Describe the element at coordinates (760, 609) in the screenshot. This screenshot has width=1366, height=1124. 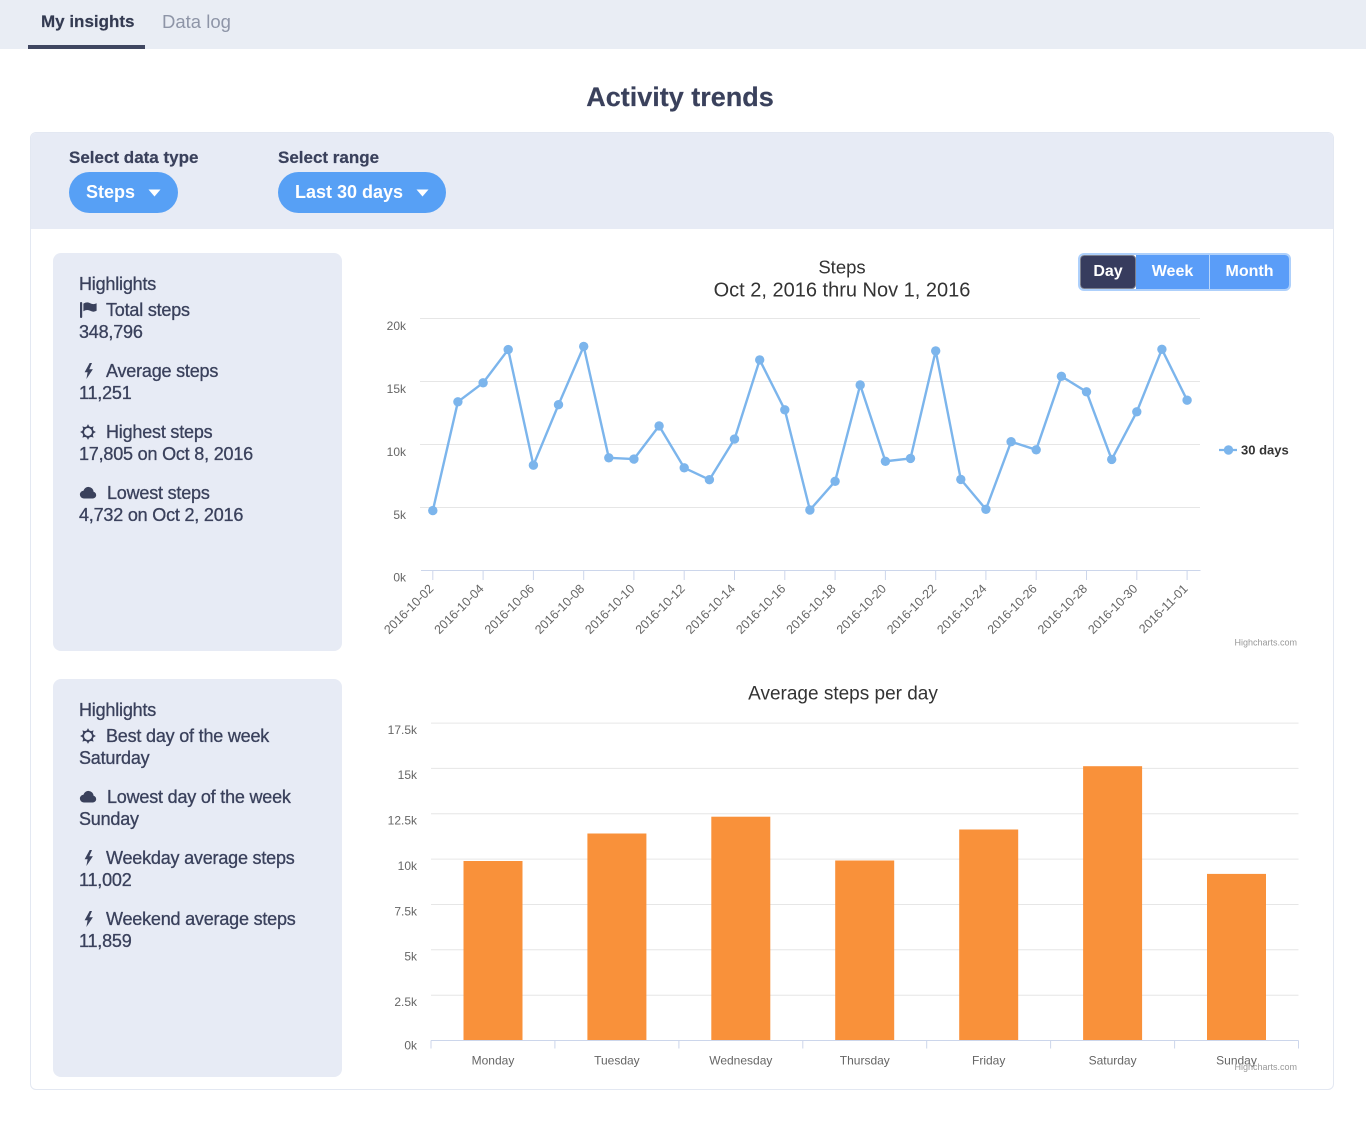
I see `svg-text: 2016-10-16` at that location.